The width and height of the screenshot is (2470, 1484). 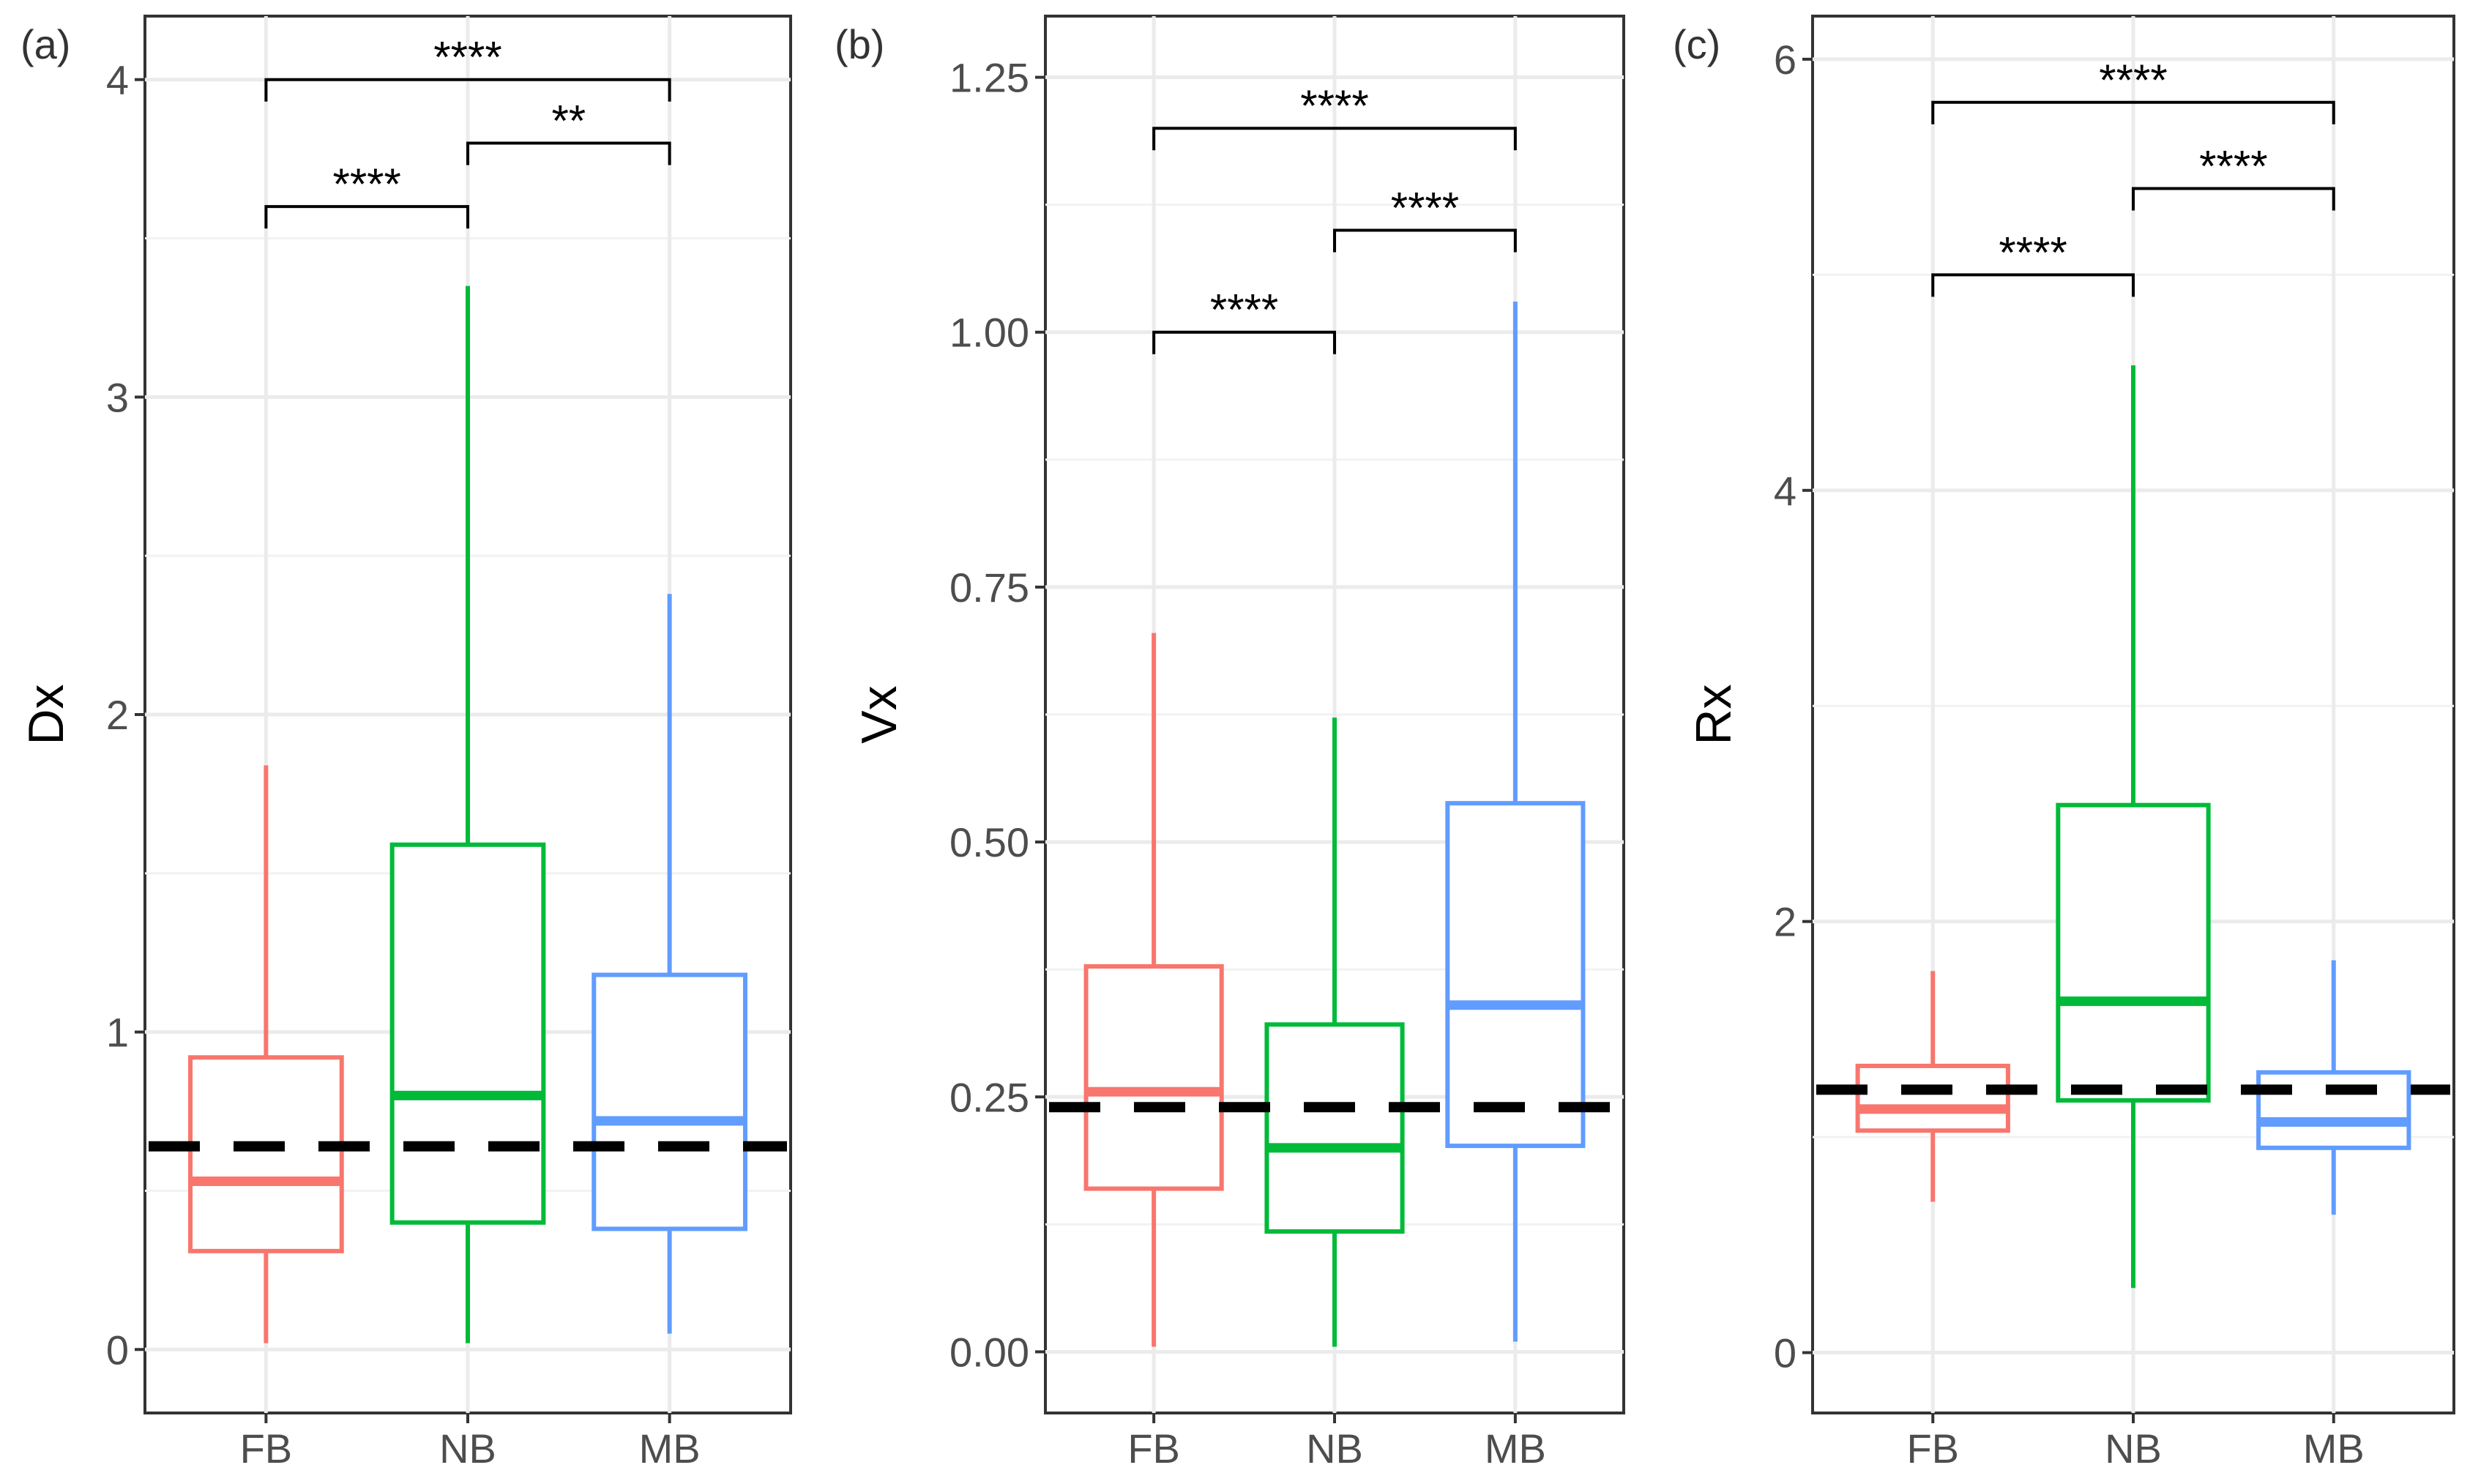 What do you see at coordinates (989, 1097) in the screenshot?
I see `y-tick-label: 0.25` at bounding box center [989, 1097].